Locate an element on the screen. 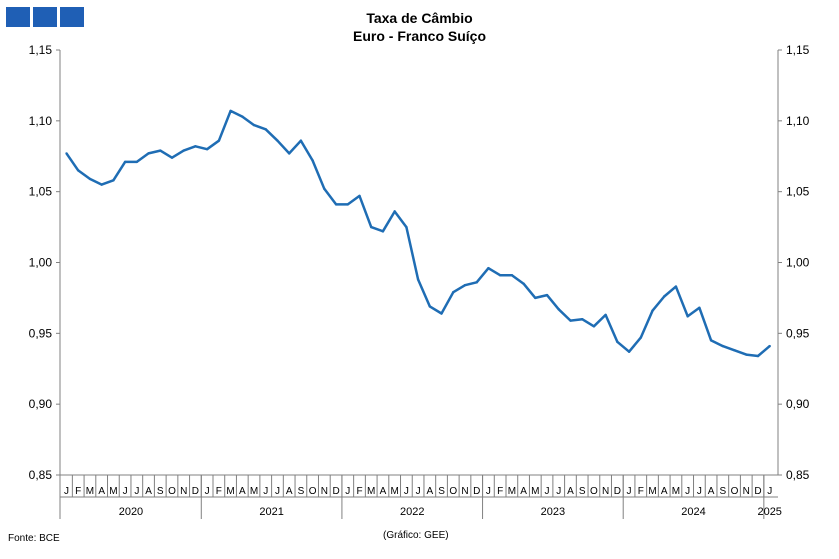 This screenshot has height=559, width=839. year-label: 2022 is located at coordinates (412, 512).